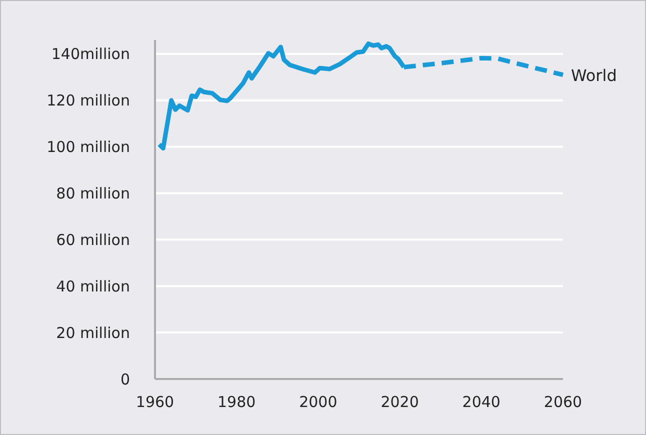 The width and height of the screenshot is (646, 435). What do you see at coordinates (594, 75) in the screenshot?
I see `series-label: World` at bounding box center [594, 75].